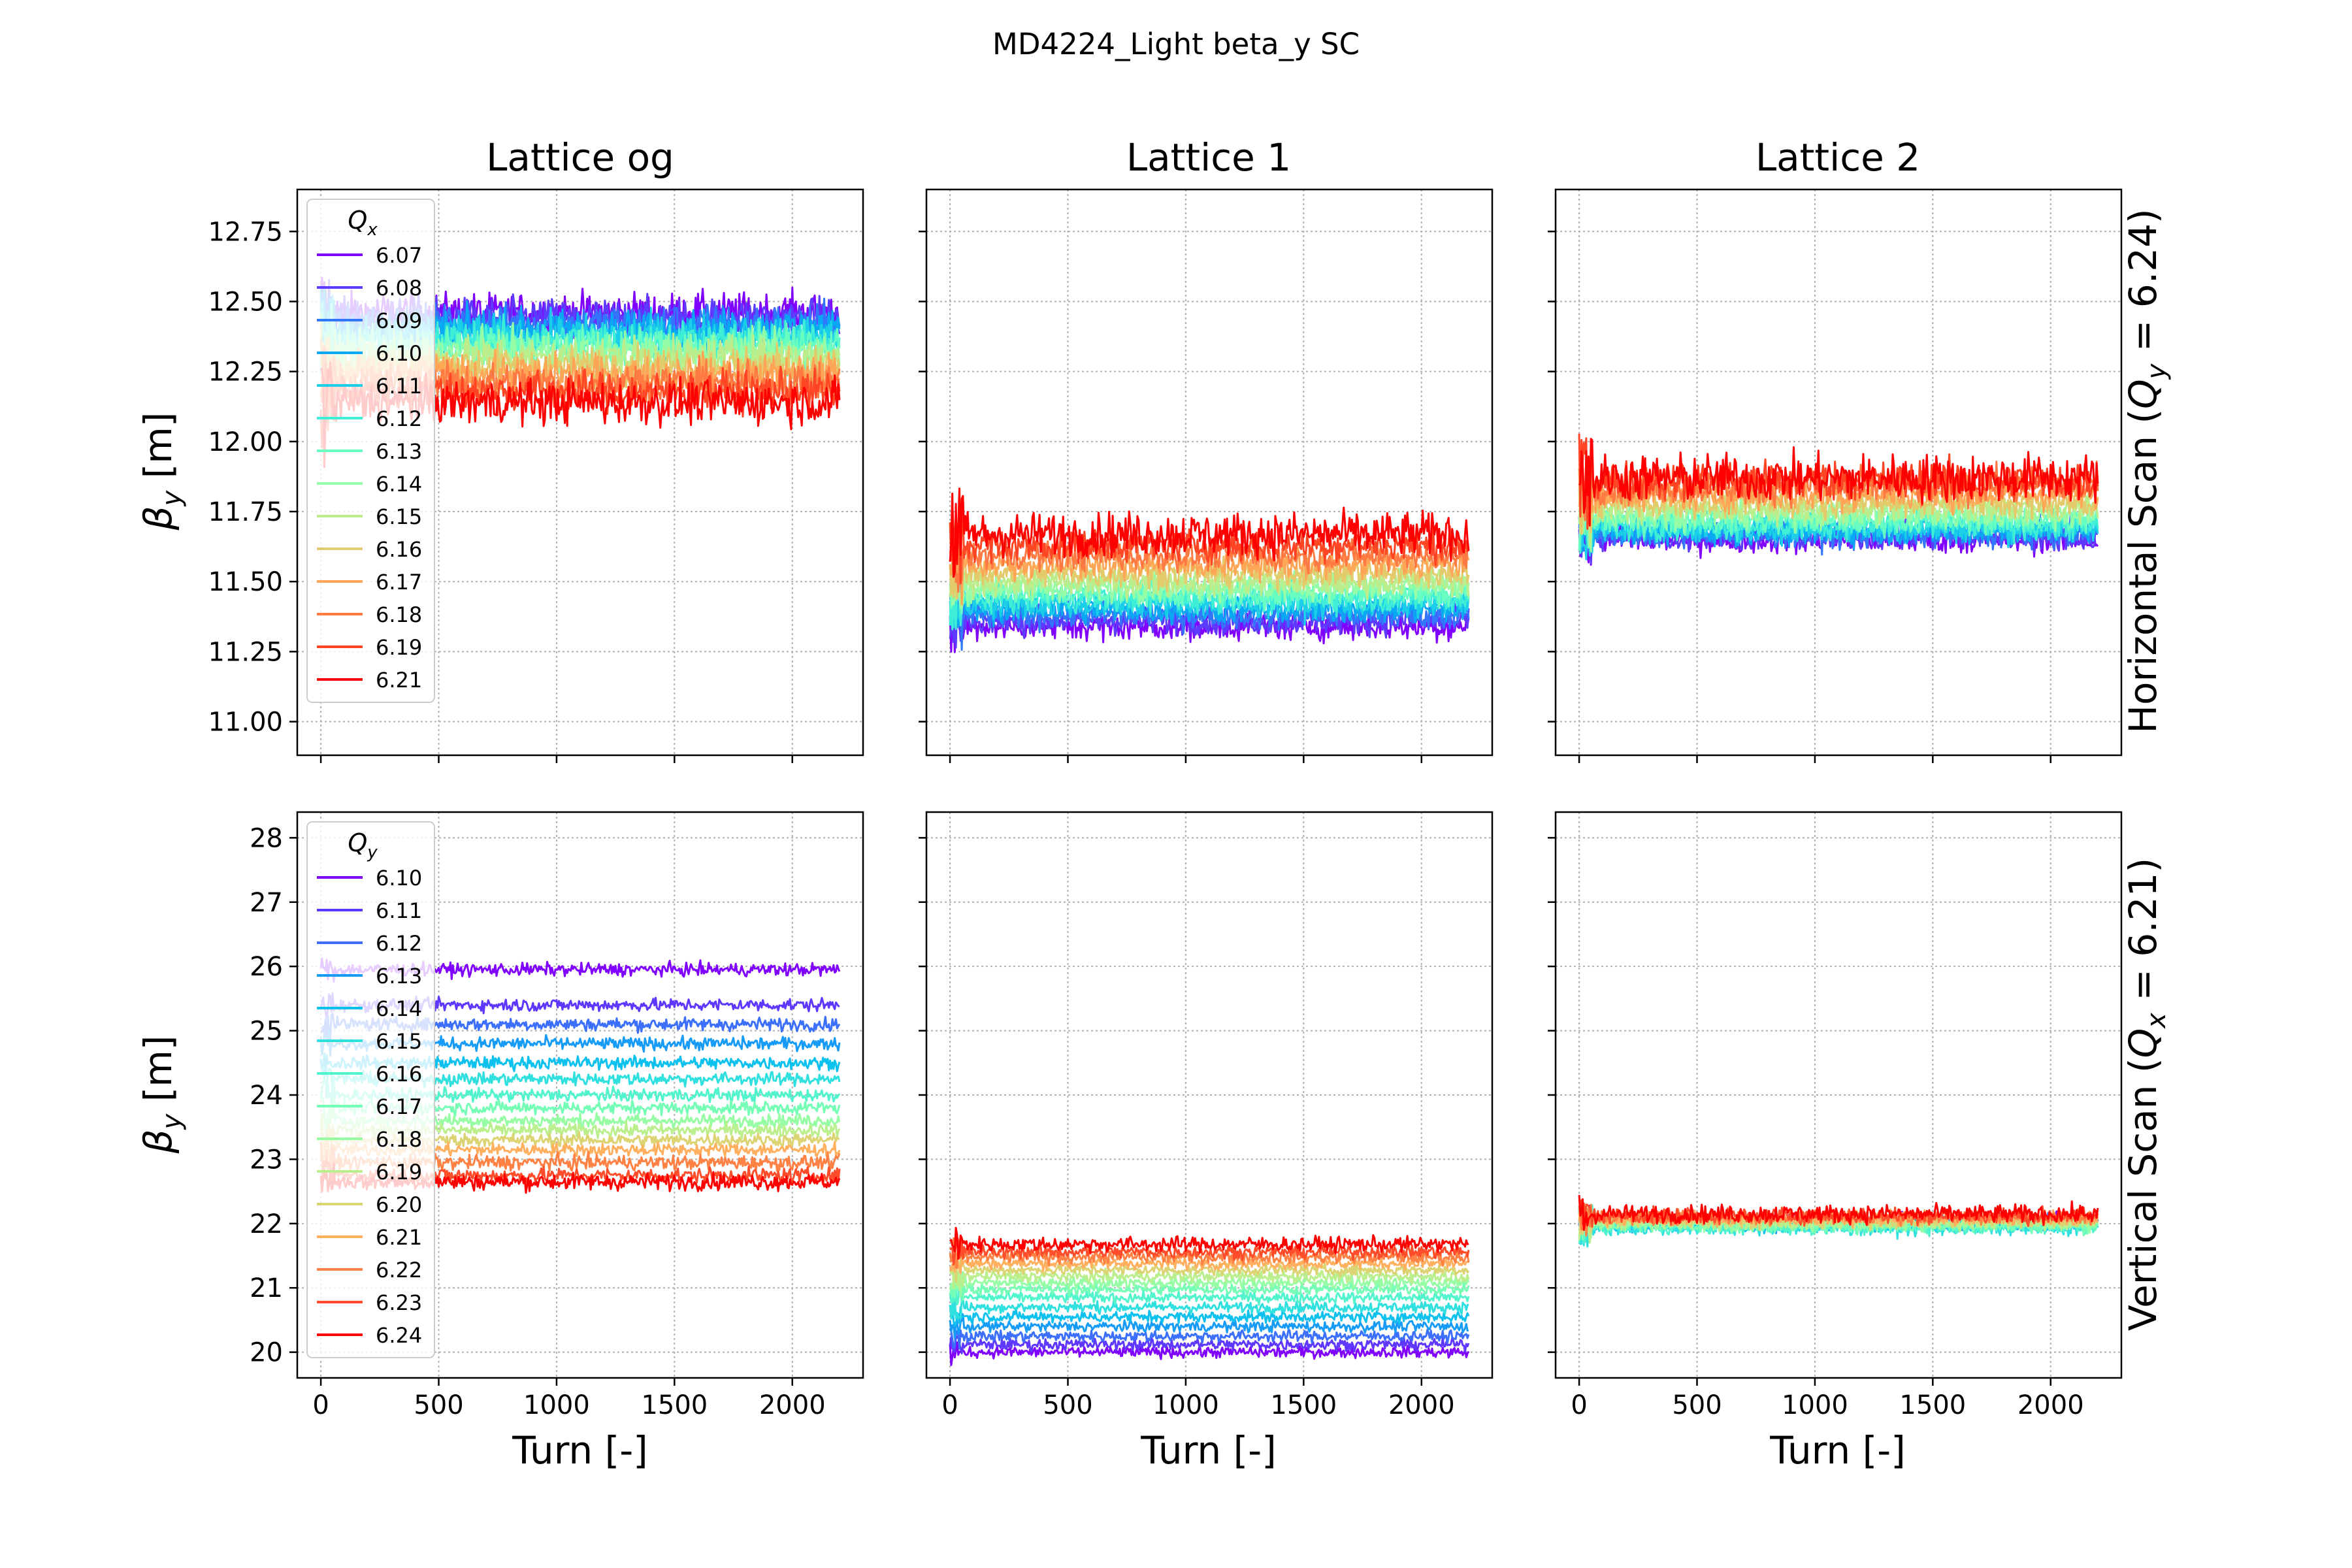 Image resolution: width=2352 pixels, height=1568 pixels. Describe the element at coordinates (266, 838) in the screenshot. I see `y-tick-label: 28` at that location.